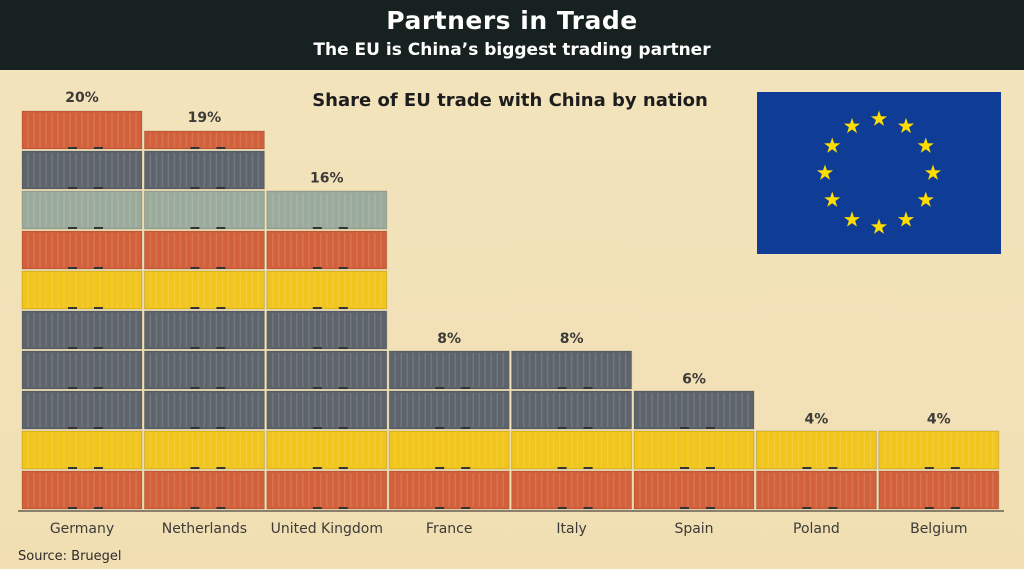 Image resolution: width=1024 pixels, height=569 pixels. I want to click on chart-title: Share of EU trade with China by nation, so click(510, 100).